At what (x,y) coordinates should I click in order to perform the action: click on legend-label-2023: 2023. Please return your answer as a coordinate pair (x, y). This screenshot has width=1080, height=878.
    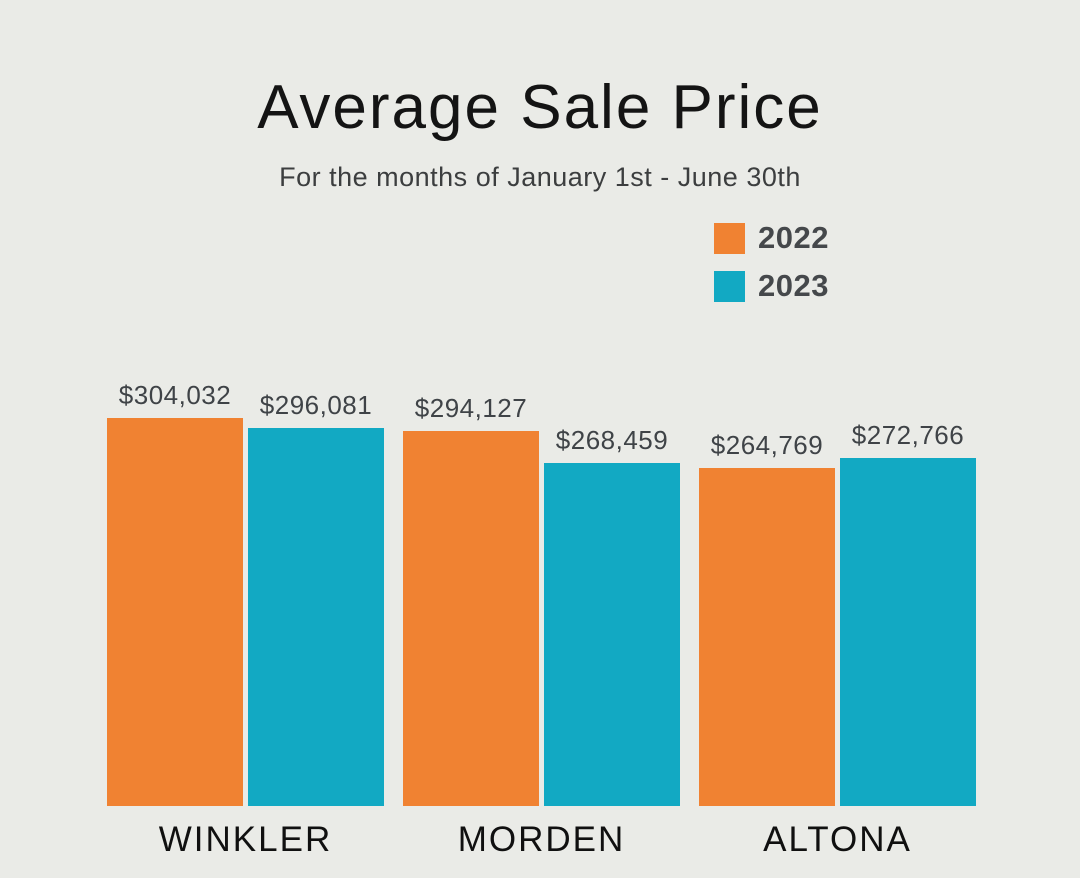
    Looking at the image, I should click on (793, 285).